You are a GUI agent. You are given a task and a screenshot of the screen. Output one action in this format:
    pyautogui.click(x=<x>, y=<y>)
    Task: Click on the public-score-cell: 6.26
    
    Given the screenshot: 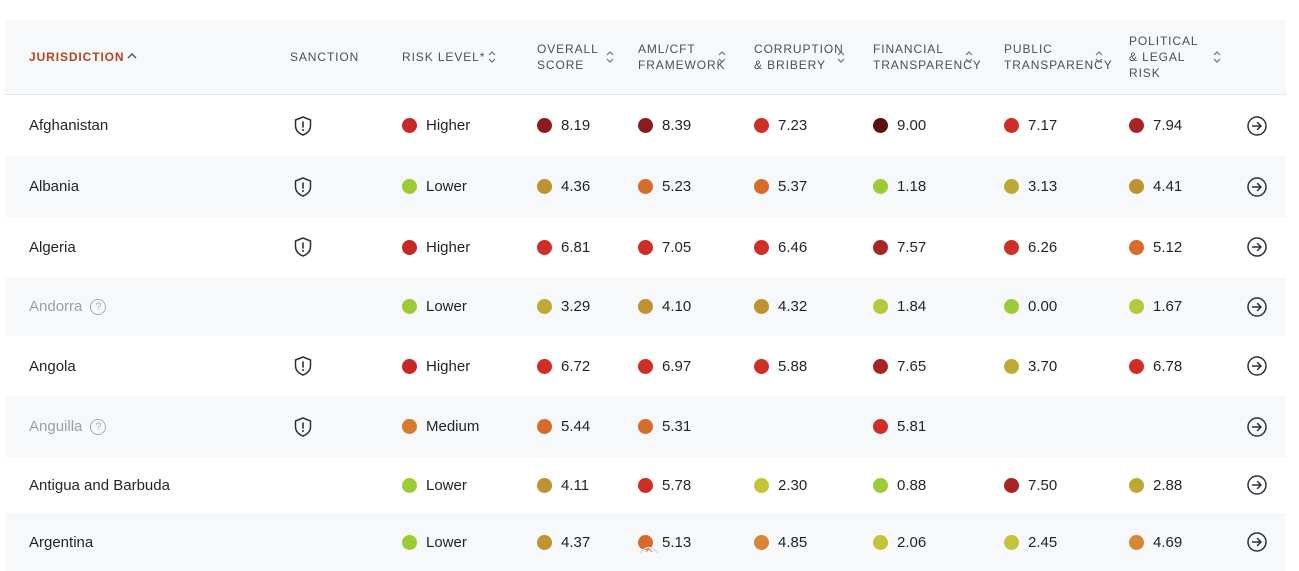 What is the action you would take?
    pyautogui.click(x=1030, y=247)
    